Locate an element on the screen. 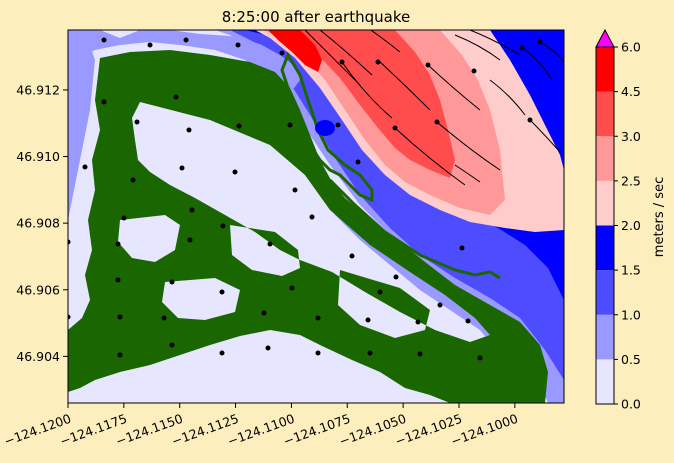 This screenshot has height=463, width=674. colorbar-tick-label: 2.5 is located at coordinates (631, 180).